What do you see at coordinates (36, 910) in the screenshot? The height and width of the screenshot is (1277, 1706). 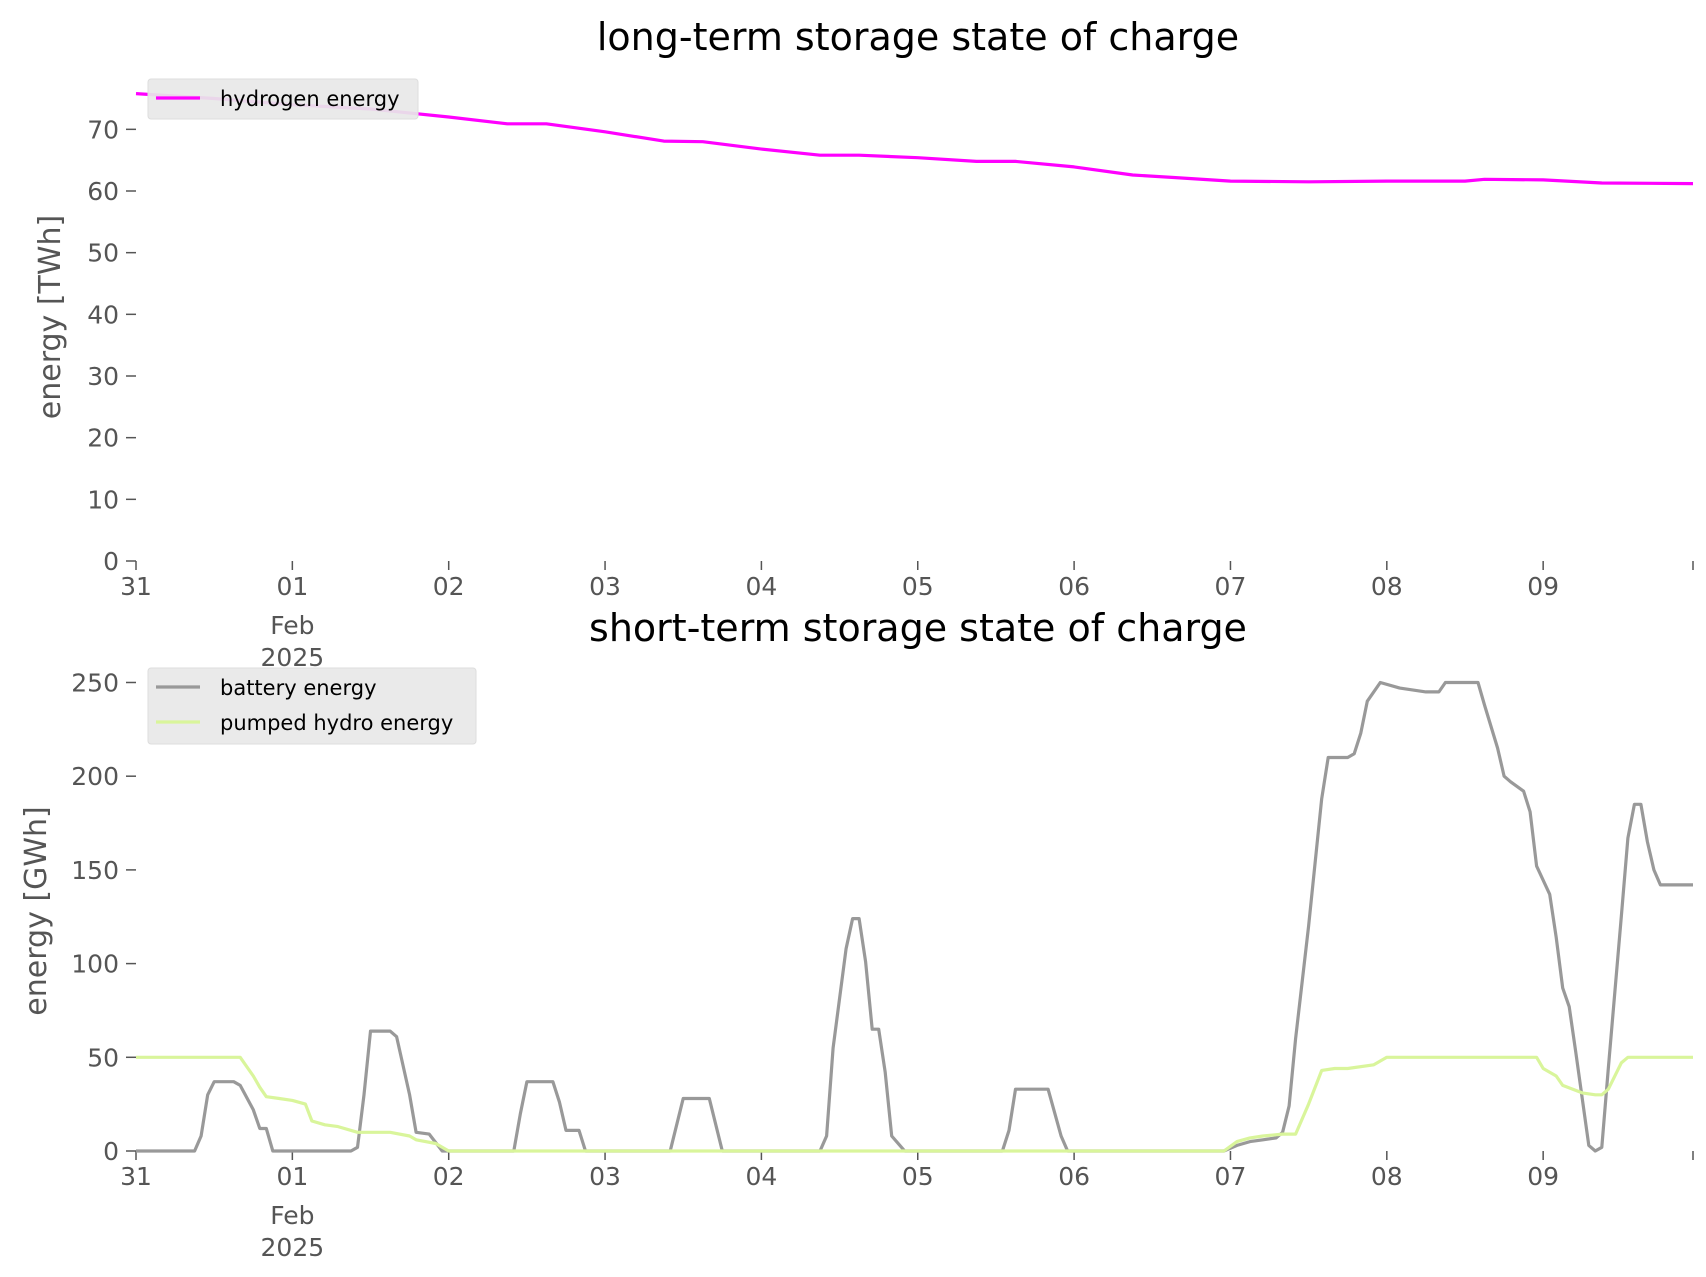 I see `y-axis-label: energy [GWh]` at bounding box center [36, 910].